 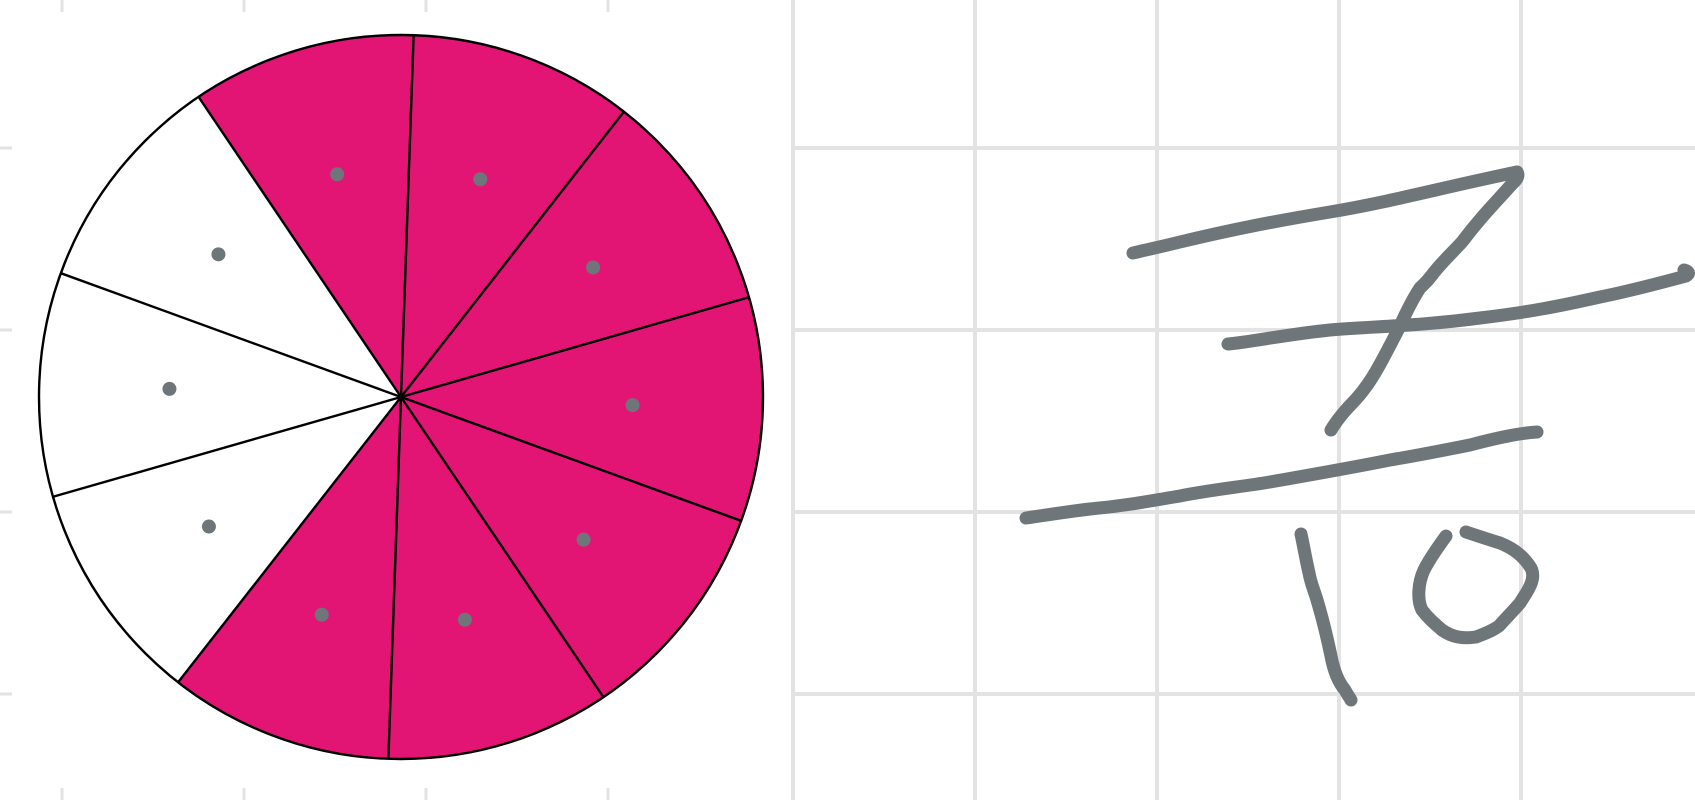 What do you see at coordinates (1458, 307) in the screenshot?
I see `seven-cross-stroke` at bounding box center [1458, 307].